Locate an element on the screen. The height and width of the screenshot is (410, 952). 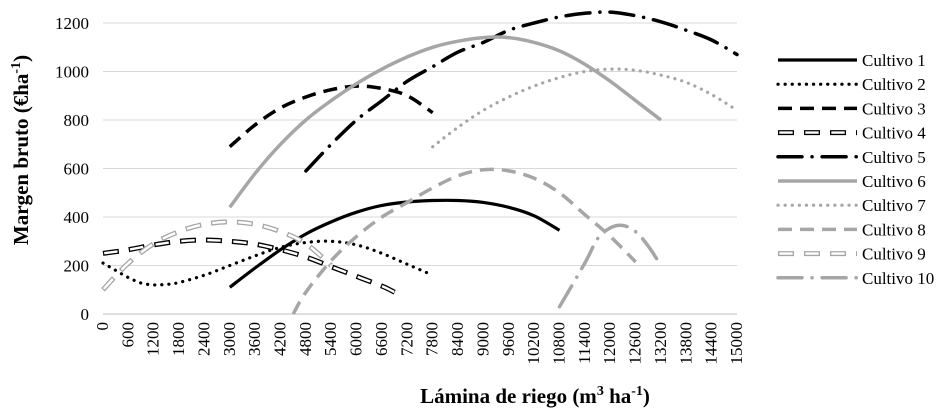
x-axis-title: Lámina de riego (m3 ha-1) is located at coordinates (535, 396).